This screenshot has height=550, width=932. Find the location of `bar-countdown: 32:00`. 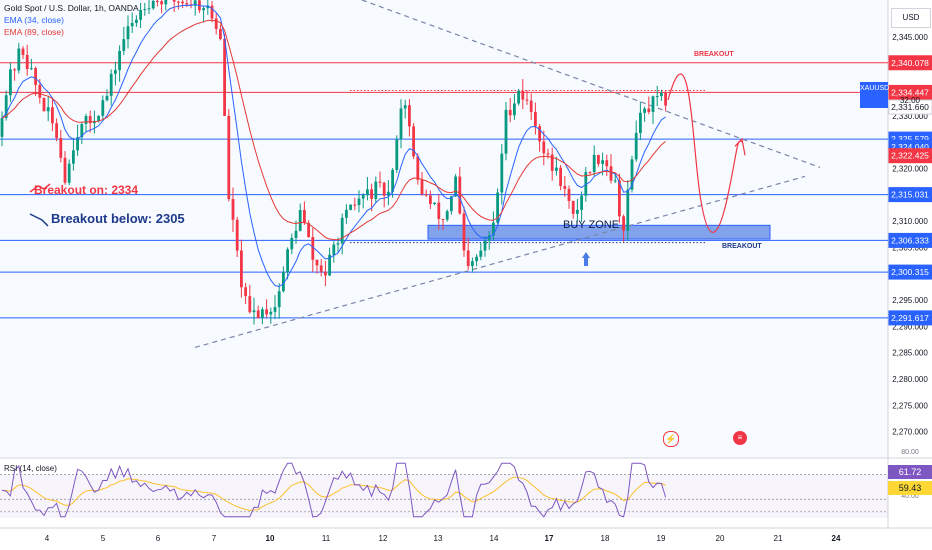

bar-countdown: 32:00 is located at coordinates (910, 100).